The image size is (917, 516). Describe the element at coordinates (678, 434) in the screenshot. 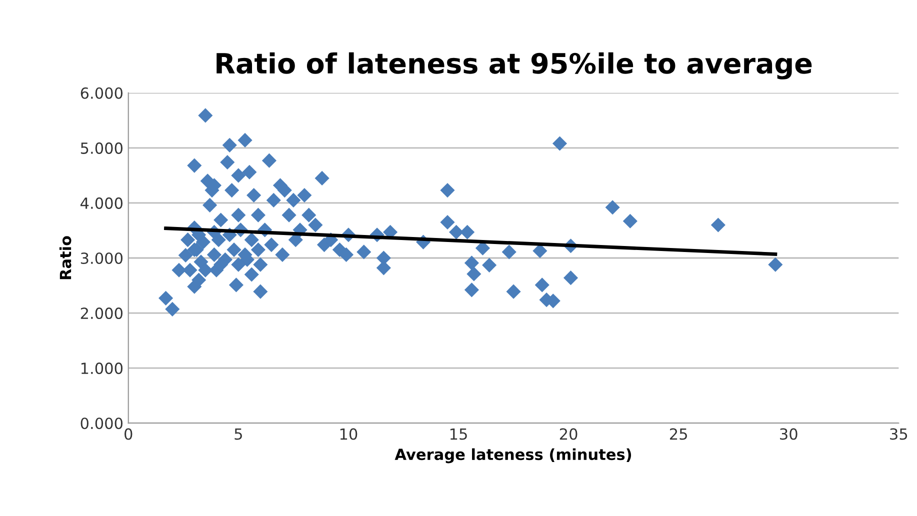

I see `x-tick-label: 25` at that location.